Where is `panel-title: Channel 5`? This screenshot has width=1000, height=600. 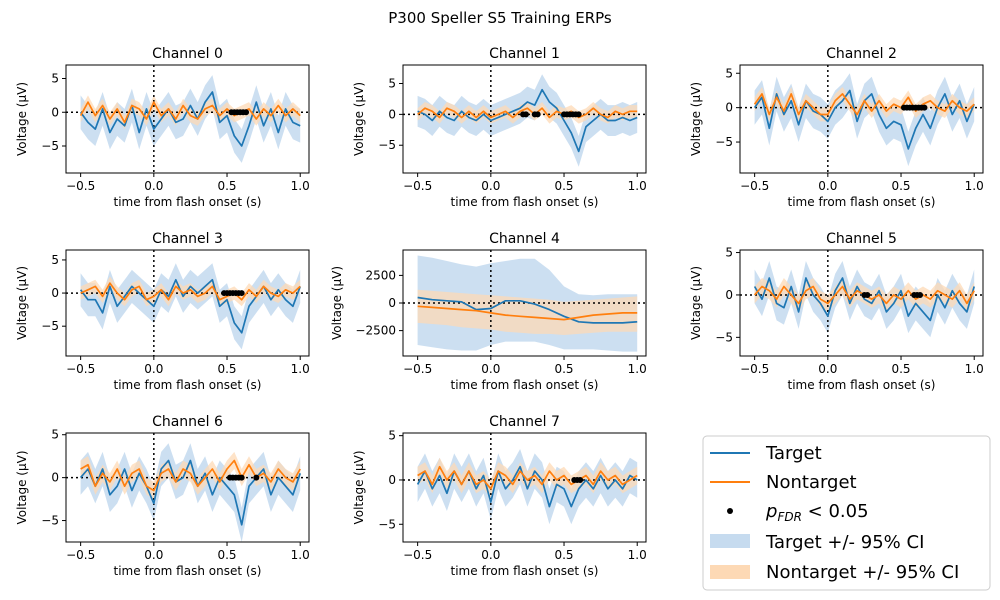
panel-title: Channel 5 is located at coordinates (861, 239).